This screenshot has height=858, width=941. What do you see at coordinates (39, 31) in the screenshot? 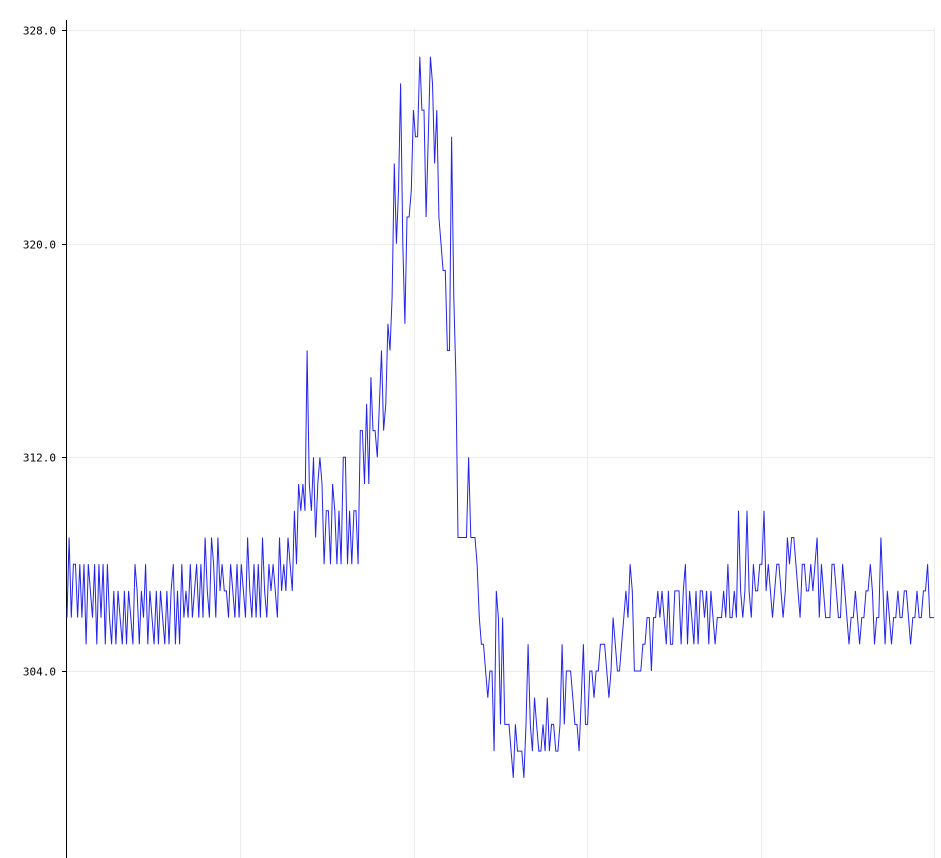
I see `y-tick-label: 328.0` at bounding box center [39, 31].